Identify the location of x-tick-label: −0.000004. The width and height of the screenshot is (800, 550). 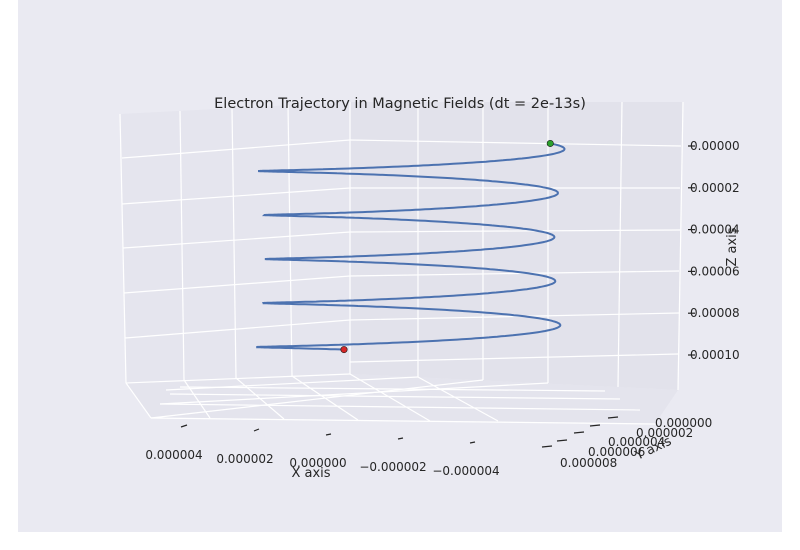
(465, 471).